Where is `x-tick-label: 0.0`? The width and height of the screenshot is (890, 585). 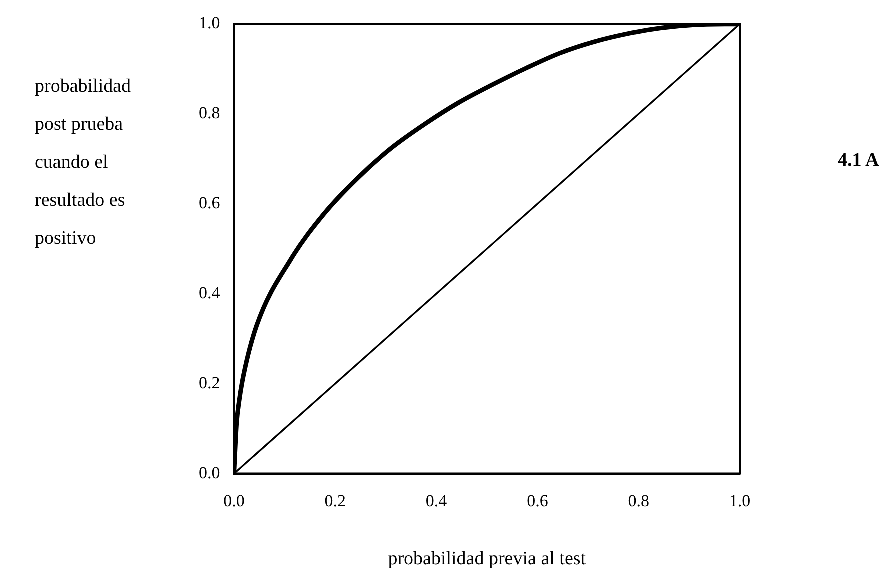
x-tick-label: 0.0 is located at coordinates (234, 500).